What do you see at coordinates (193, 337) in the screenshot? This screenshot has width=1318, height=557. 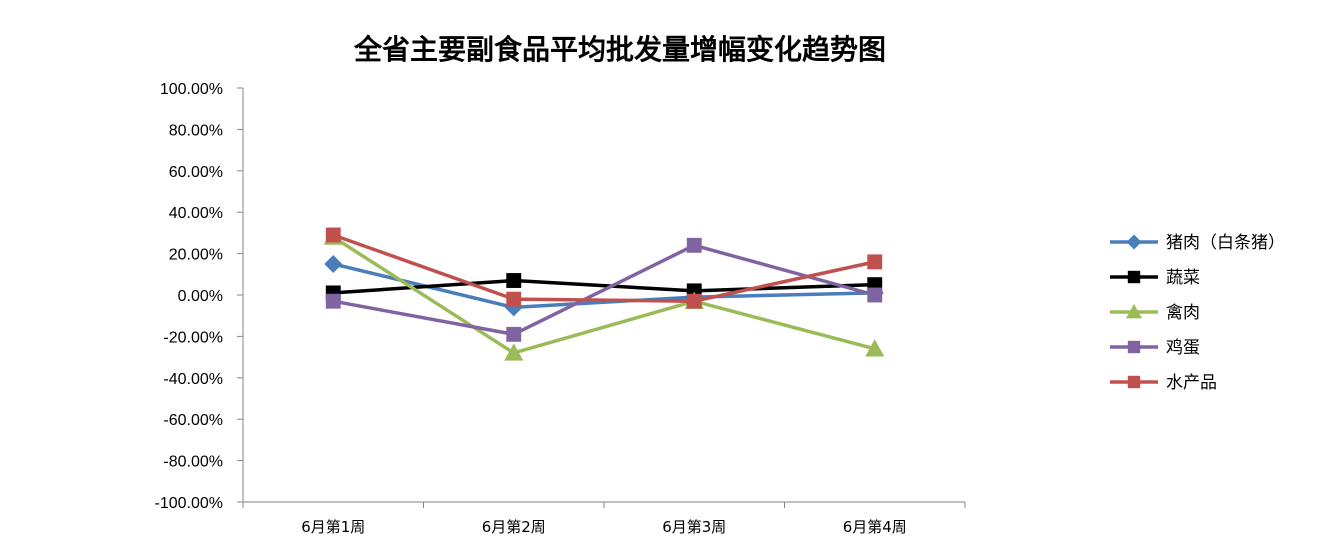 I see `y-tick-label: -20.00%` at bounding box center [193, 337].